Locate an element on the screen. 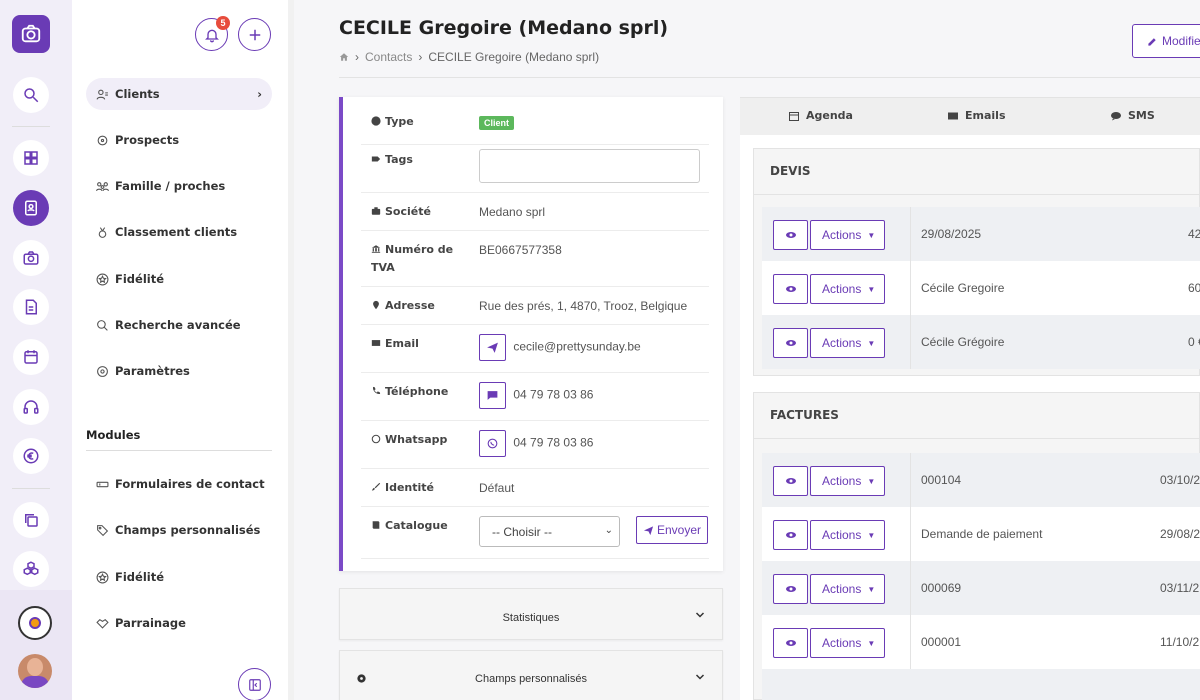 This screenshot has height=700, width=1200. calendar-icon is located at coordinates (31, 357).